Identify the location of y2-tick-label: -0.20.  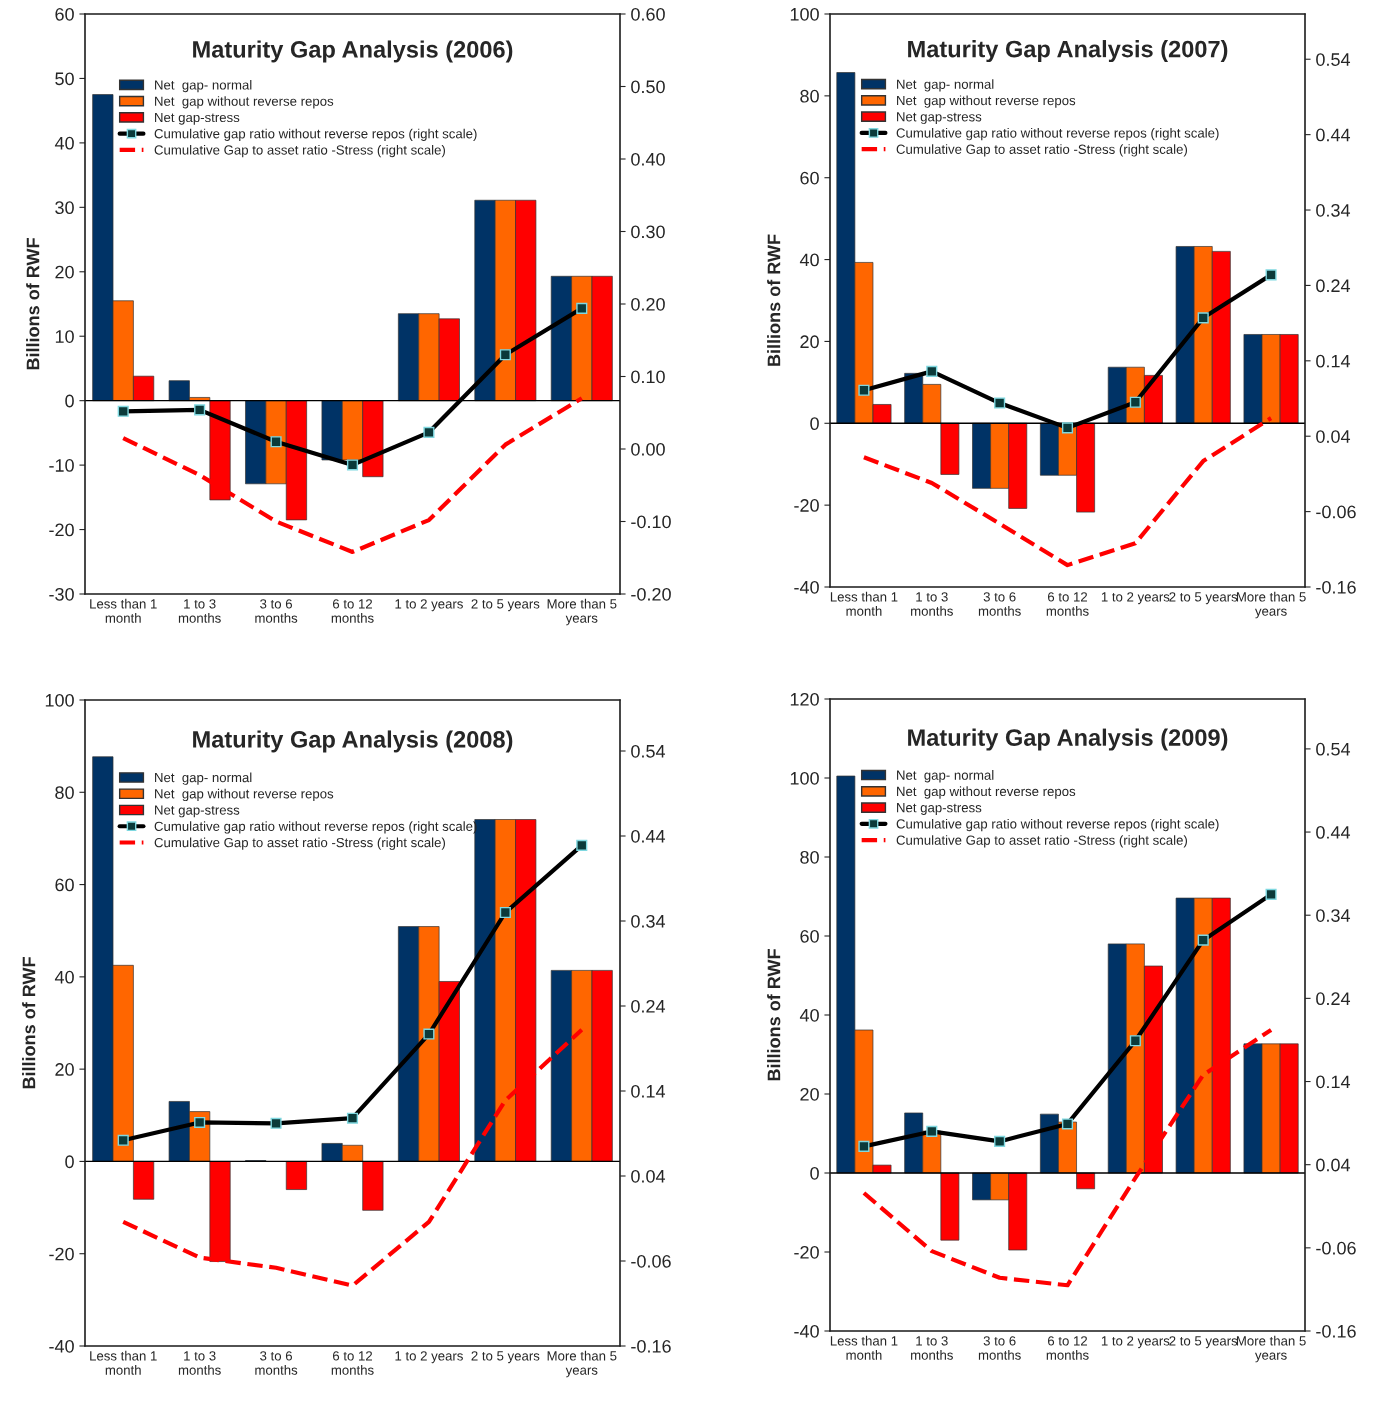
(651, 594).